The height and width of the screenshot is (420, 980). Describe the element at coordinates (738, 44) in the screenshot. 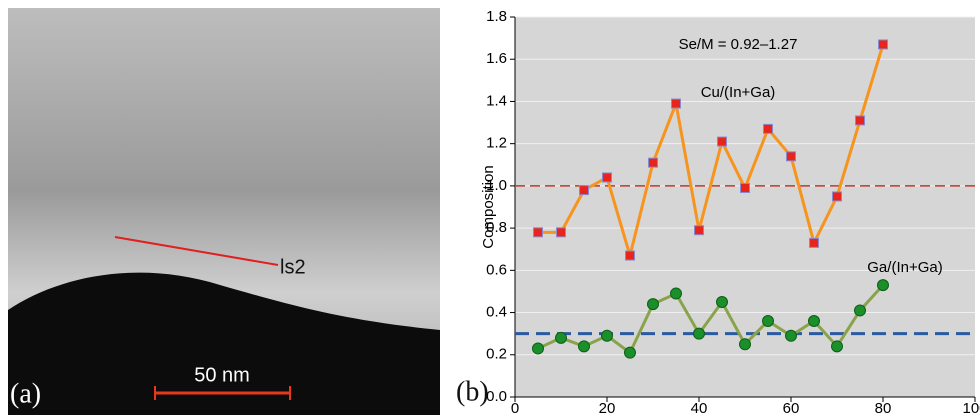

I see `annotation: Se/M = 0.92–1.27` at that location.